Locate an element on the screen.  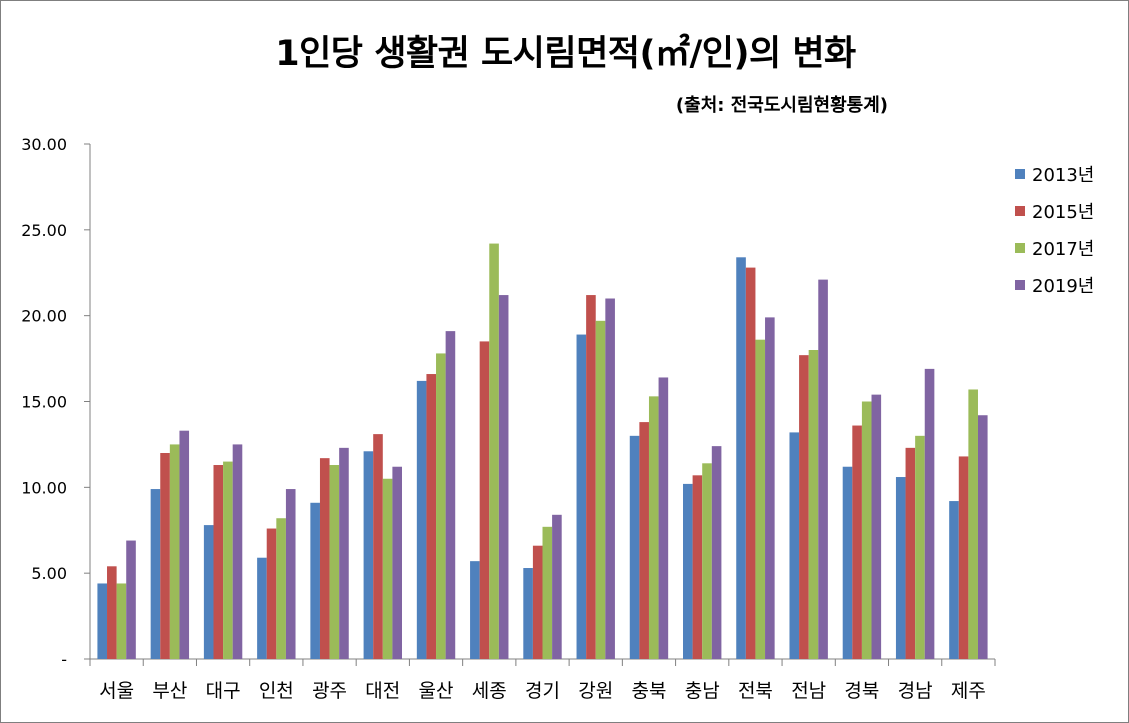
x-tick-label: 강원 is located at coordinates (595, 691).